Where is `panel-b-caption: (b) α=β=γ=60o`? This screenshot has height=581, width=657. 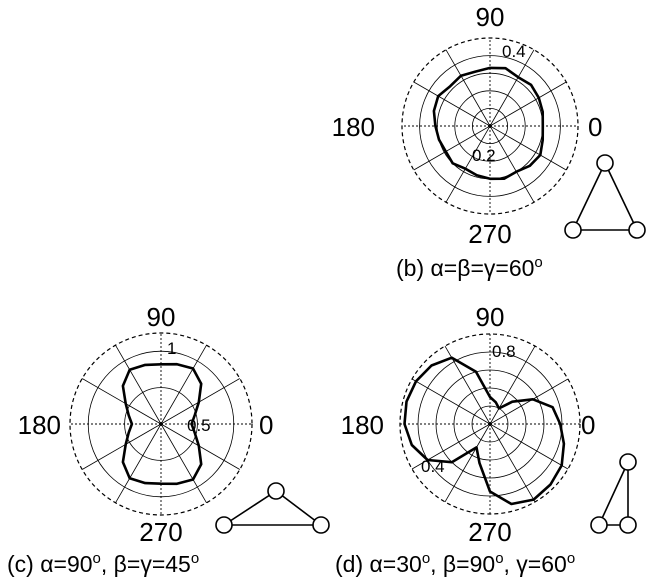 panel-b-caption: (b) α=β=γ=60o is located at coordinates (469, 267).